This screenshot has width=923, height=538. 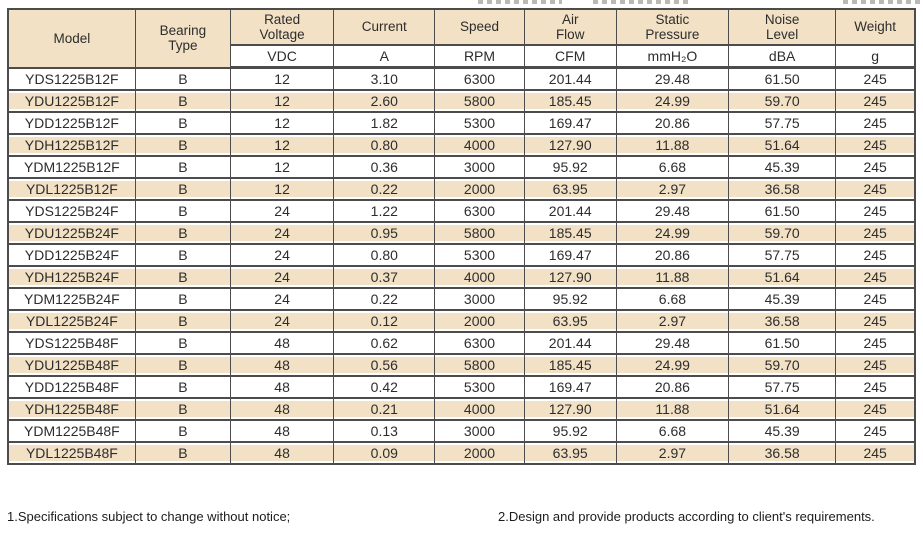 I want to click on column-header-current: Current, so click(x=384, y=27).